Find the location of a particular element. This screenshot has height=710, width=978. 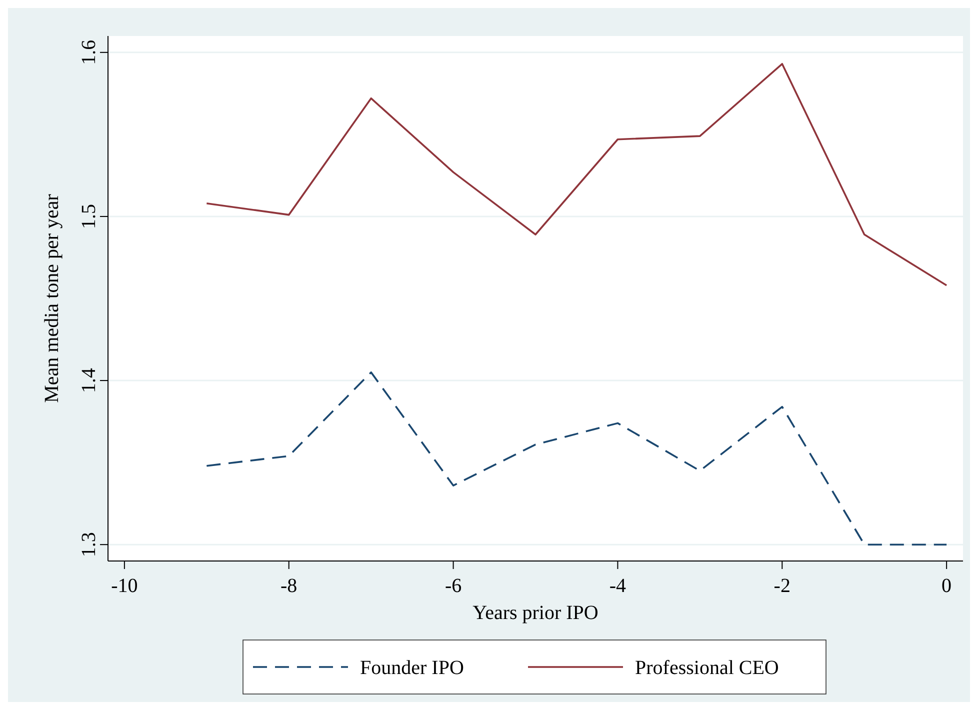

y-axis-title: Mean media tone per year is located at coordinates (52, 298).